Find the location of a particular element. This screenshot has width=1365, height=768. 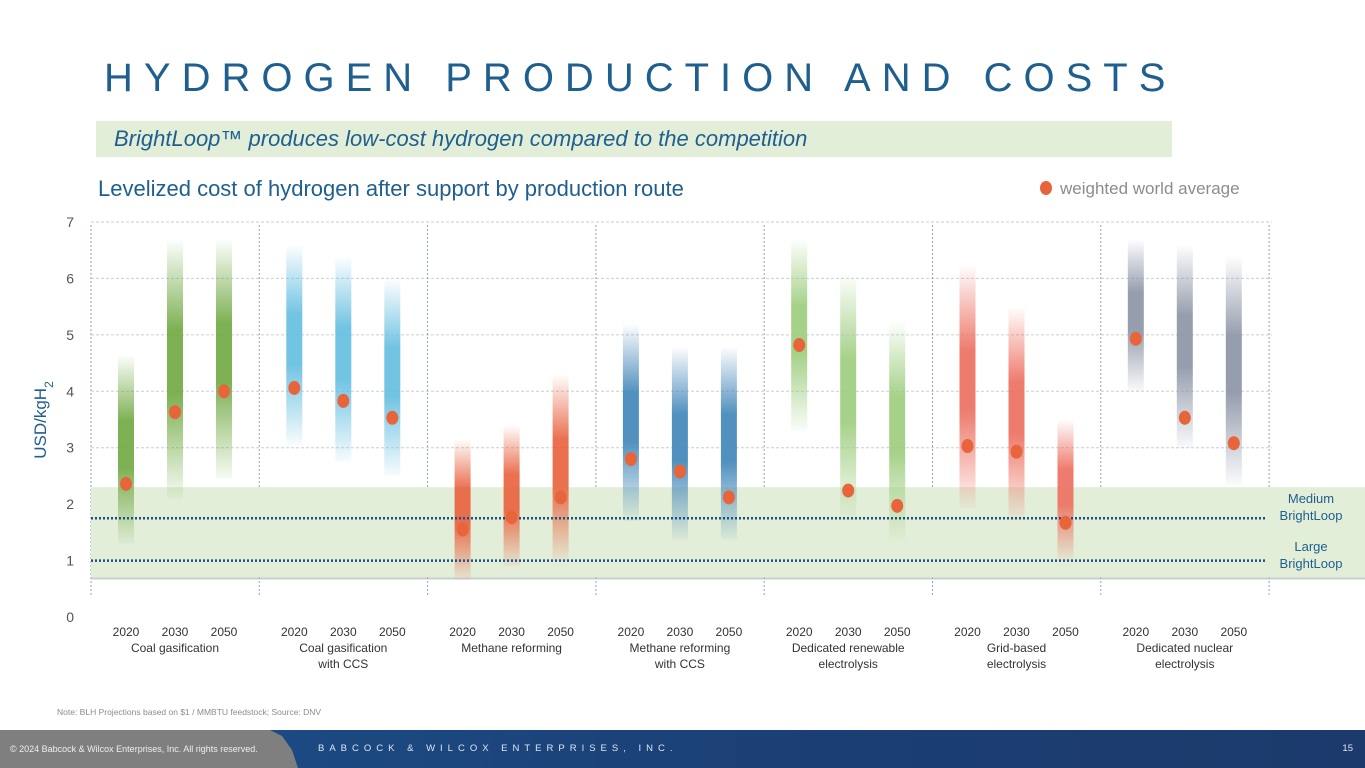

y-axis-label: USD/kgH2 is located at coordinates (43, 420).